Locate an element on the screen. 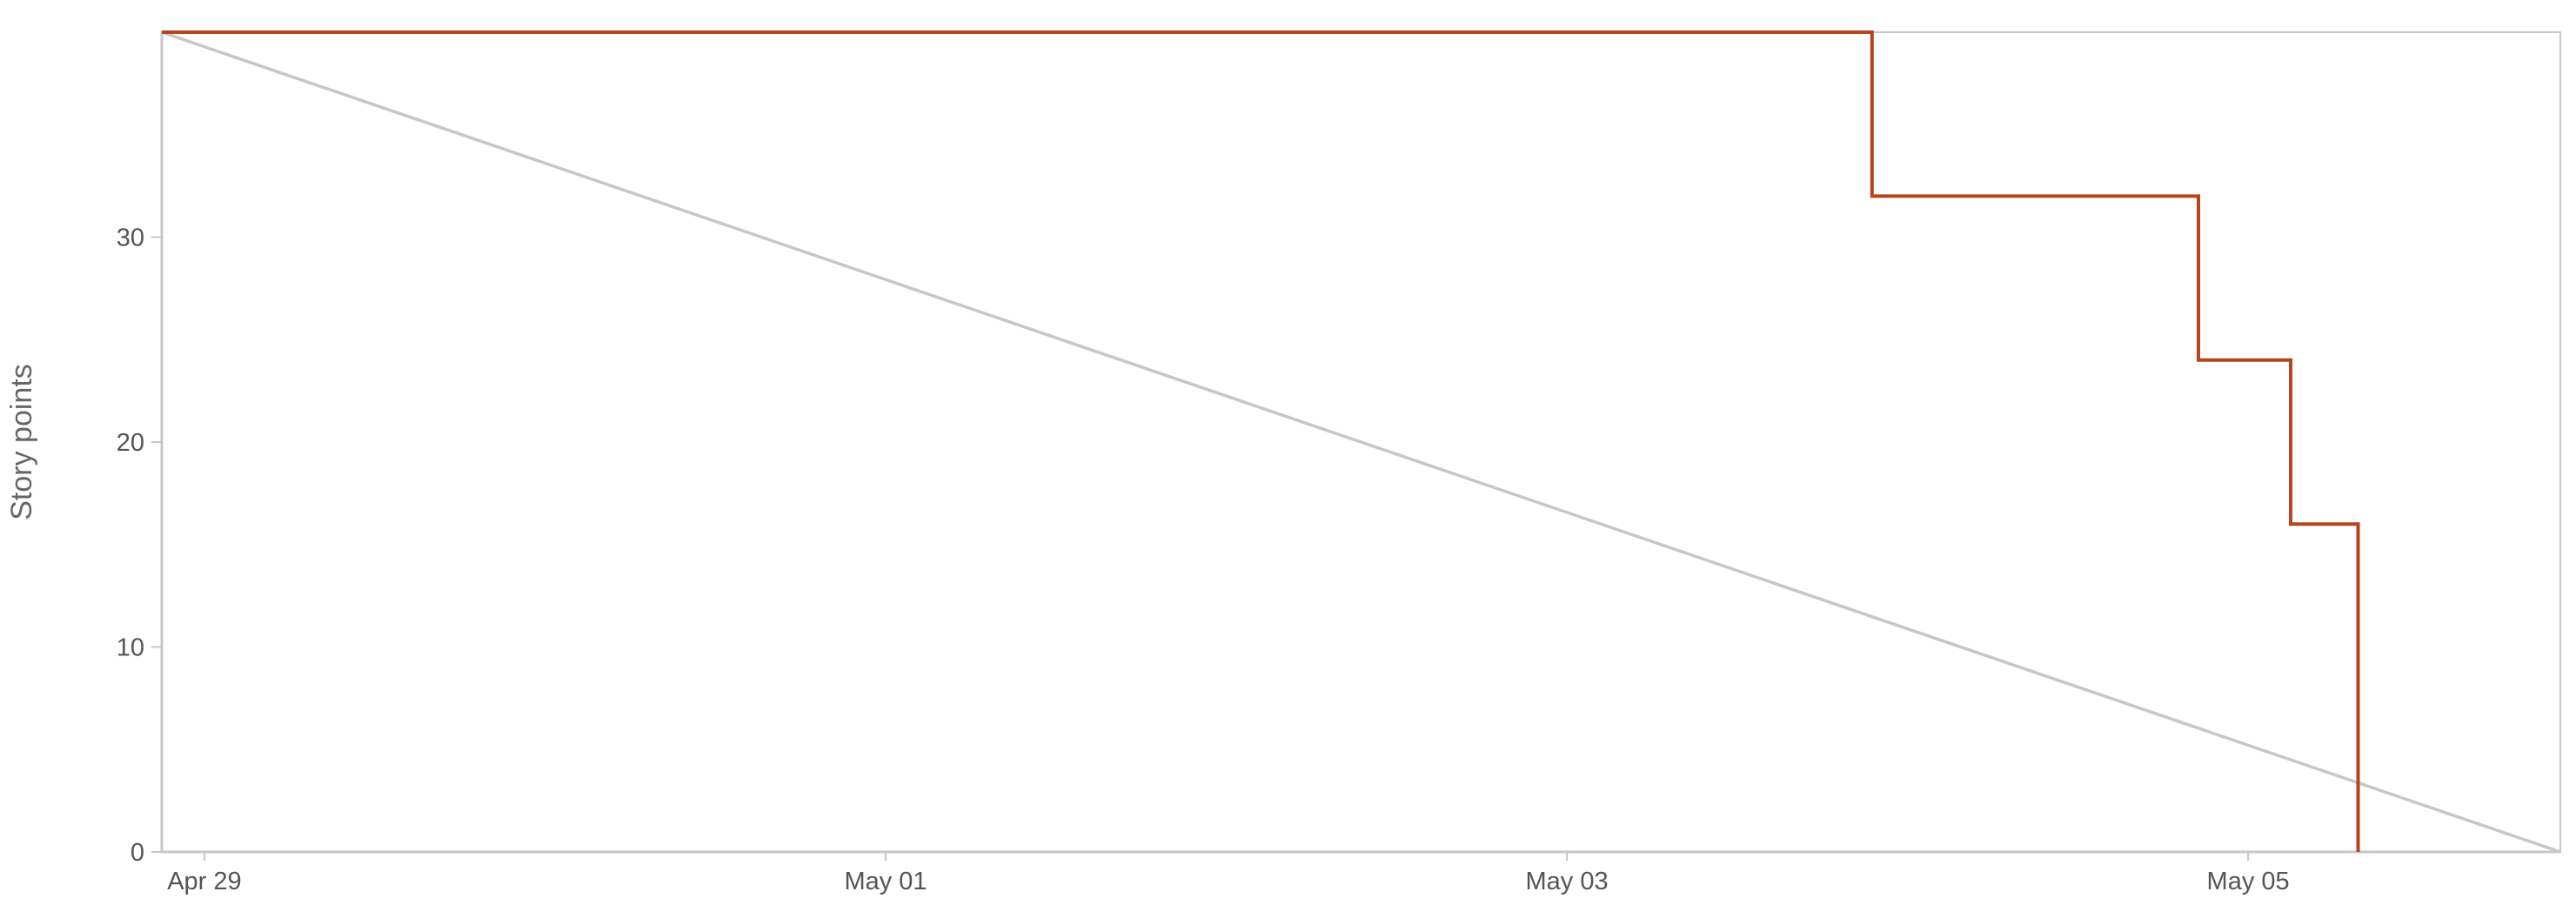  x-tick-label: May 01 is located at coordinates (885, 881).